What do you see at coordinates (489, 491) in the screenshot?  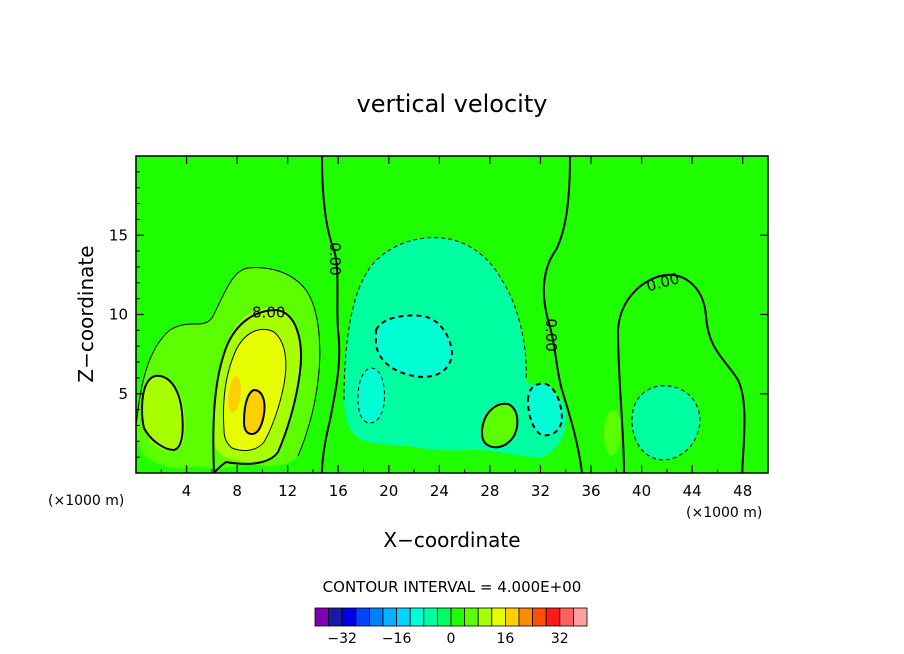 I see `x-tick-label-6: 28` at bounding box center [489, 491].